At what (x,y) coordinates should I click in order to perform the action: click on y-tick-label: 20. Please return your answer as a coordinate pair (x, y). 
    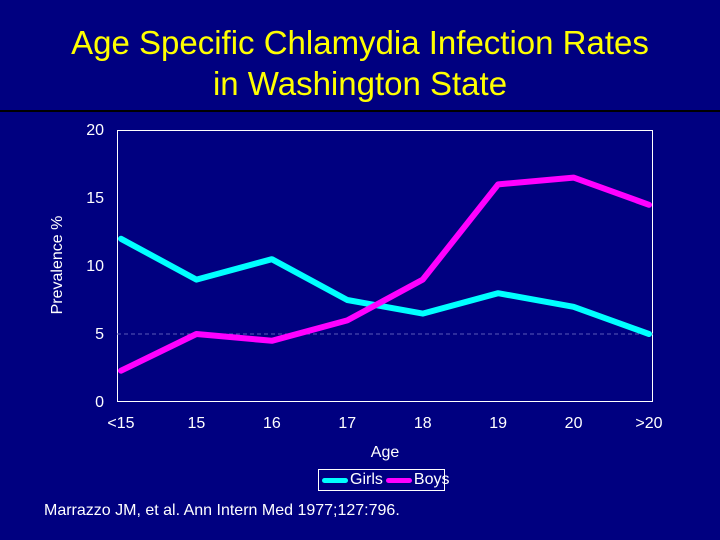
    Looking at the image, I should click on (95, 130).